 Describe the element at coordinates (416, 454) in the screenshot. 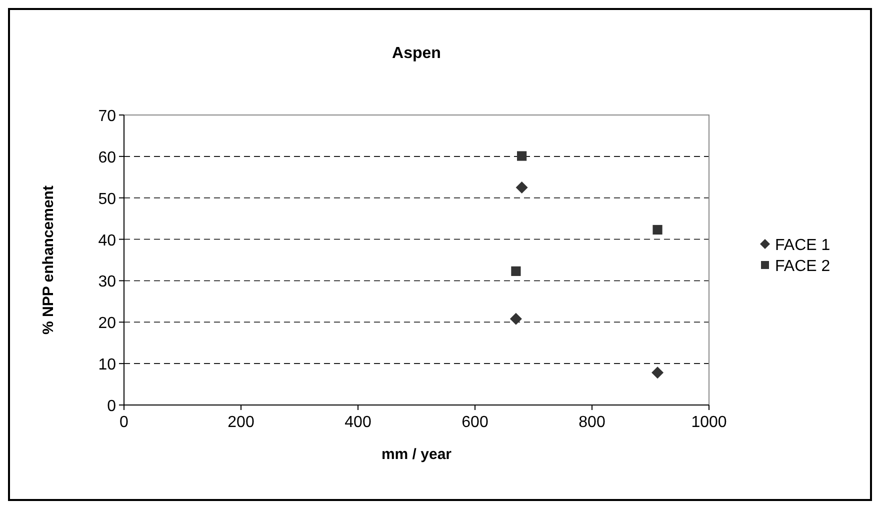

I see `x-axis-title: mm / year` at that location.